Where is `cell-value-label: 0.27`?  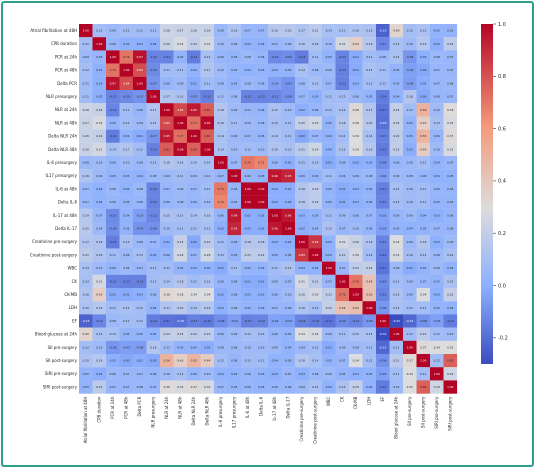 cell-value-label: 0.27 is located at coordinates (86, 123).